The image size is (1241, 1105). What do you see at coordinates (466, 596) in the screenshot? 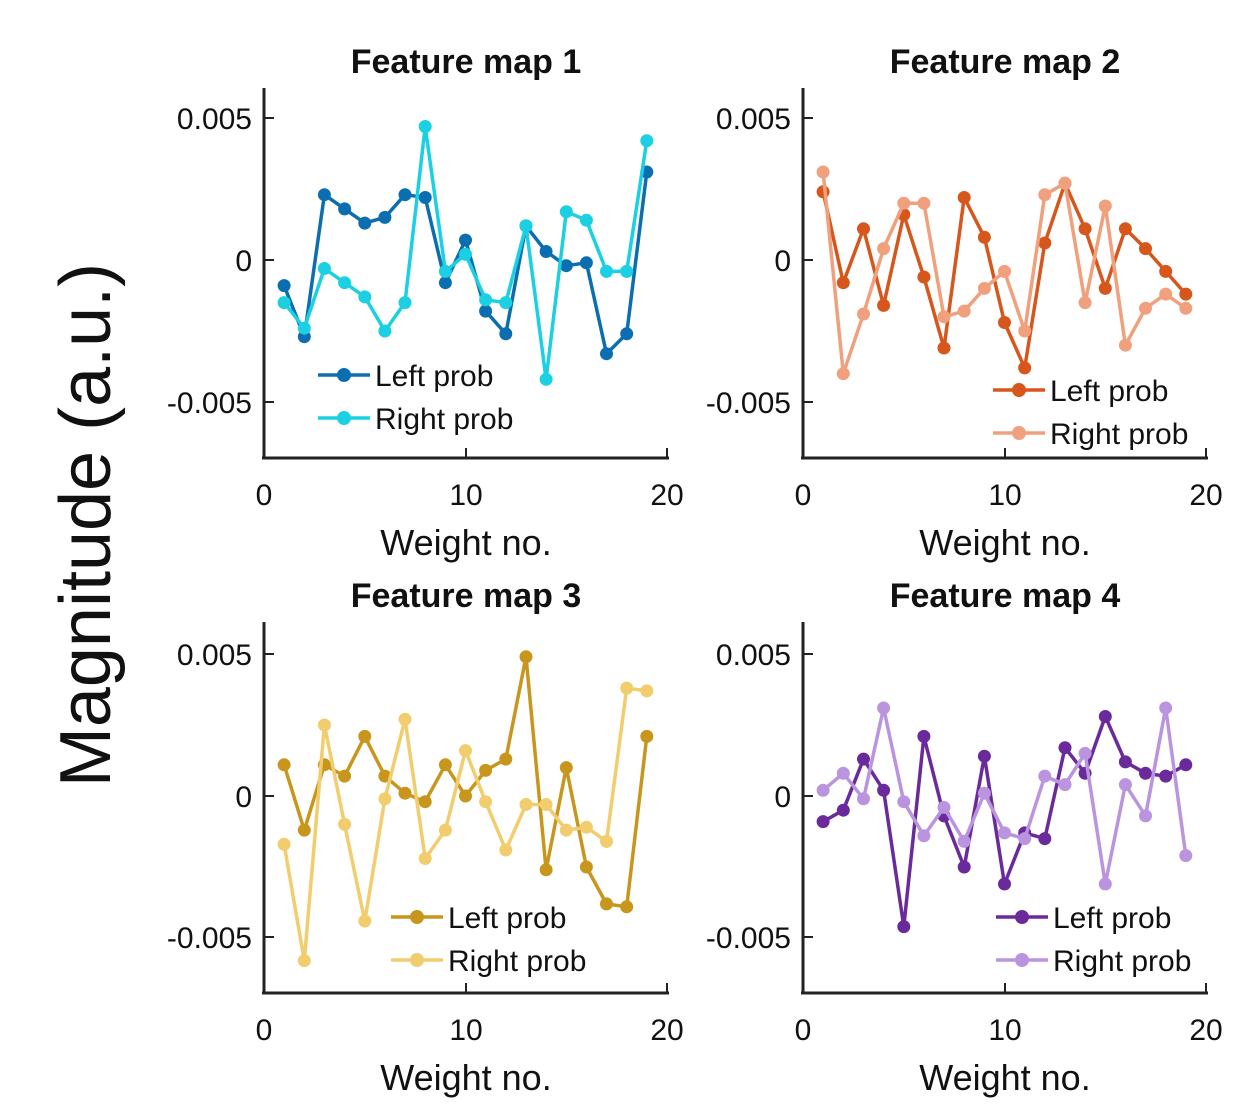
I see `panel-title: Feature map 3` at bounding box center [466, 596].